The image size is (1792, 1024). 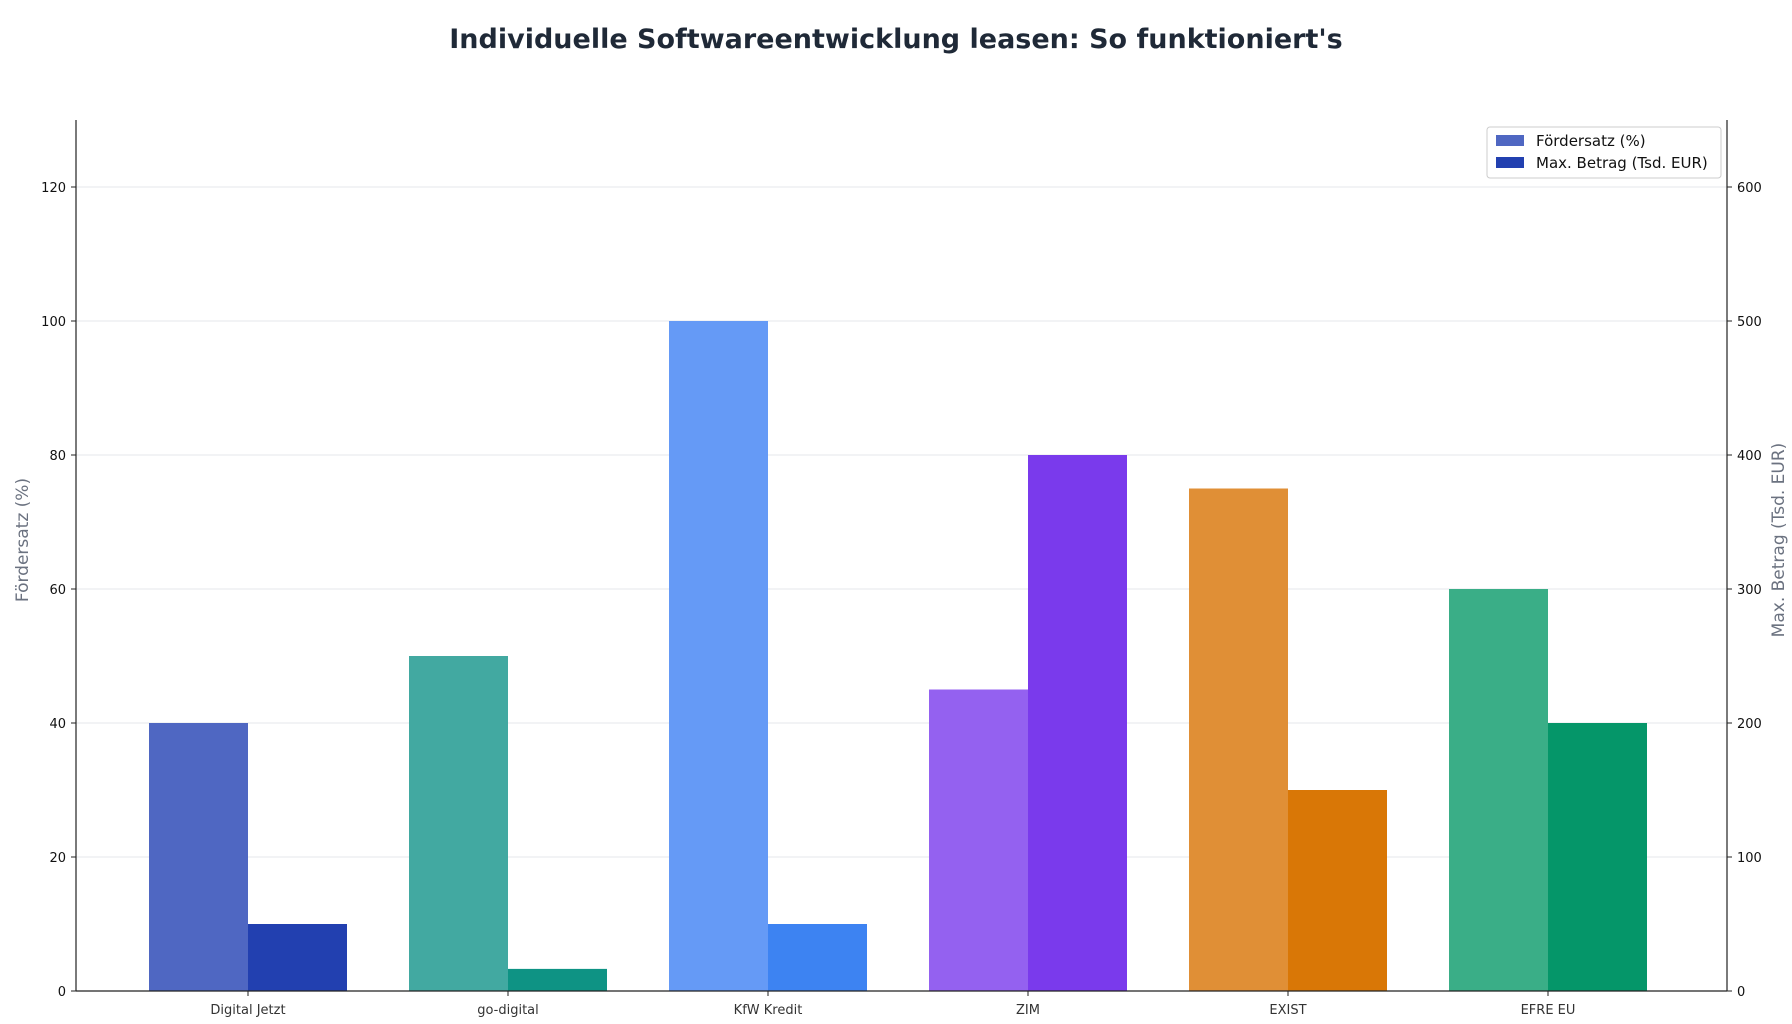 I want to click on x-tick-label: EFRE EU, so click(x=1548, y=1010).